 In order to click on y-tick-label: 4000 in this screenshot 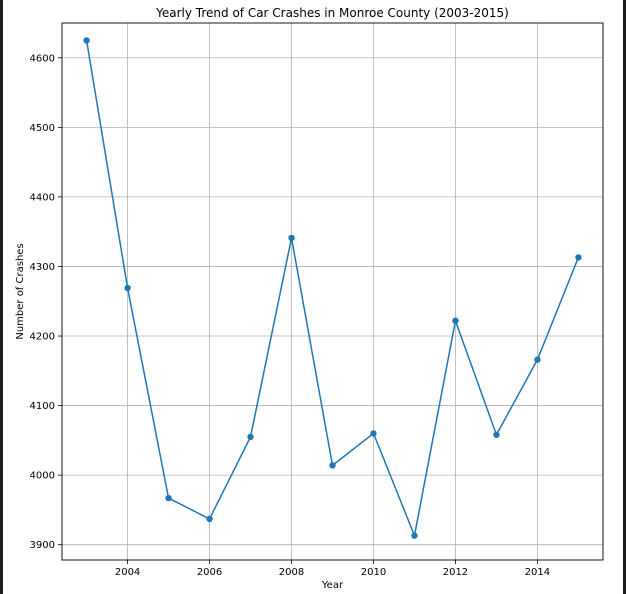, I will do `click(42, 476)`.